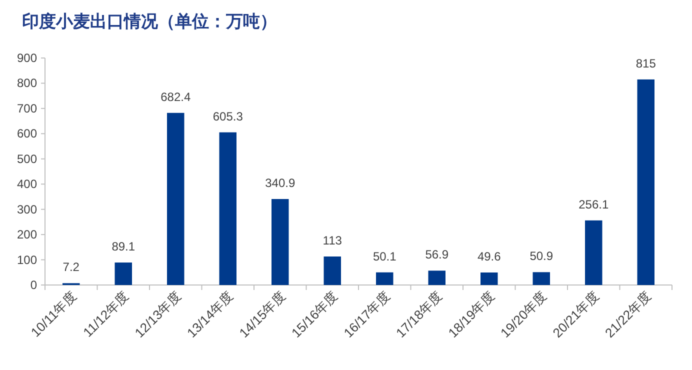 This screenshot has height=370, width=692. I want to click on data-label: 682.4, so click(175, 97).